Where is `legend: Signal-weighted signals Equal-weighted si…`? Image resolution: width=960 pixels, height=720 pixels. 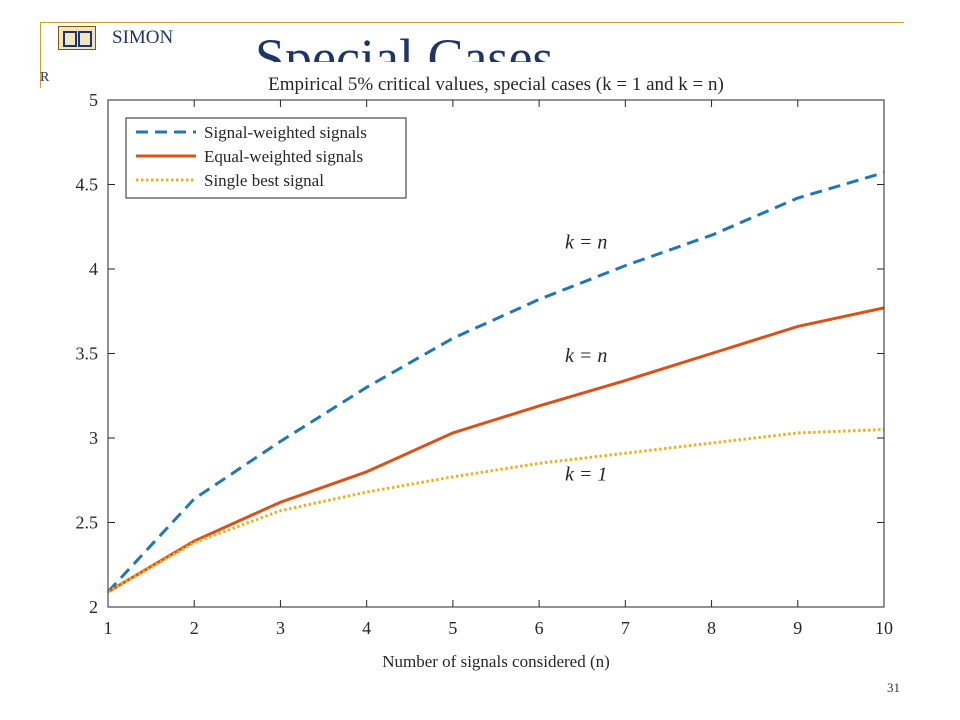
legend: Signal-weighted signals Equal-weighted si… is located at coordinates (266, 158).